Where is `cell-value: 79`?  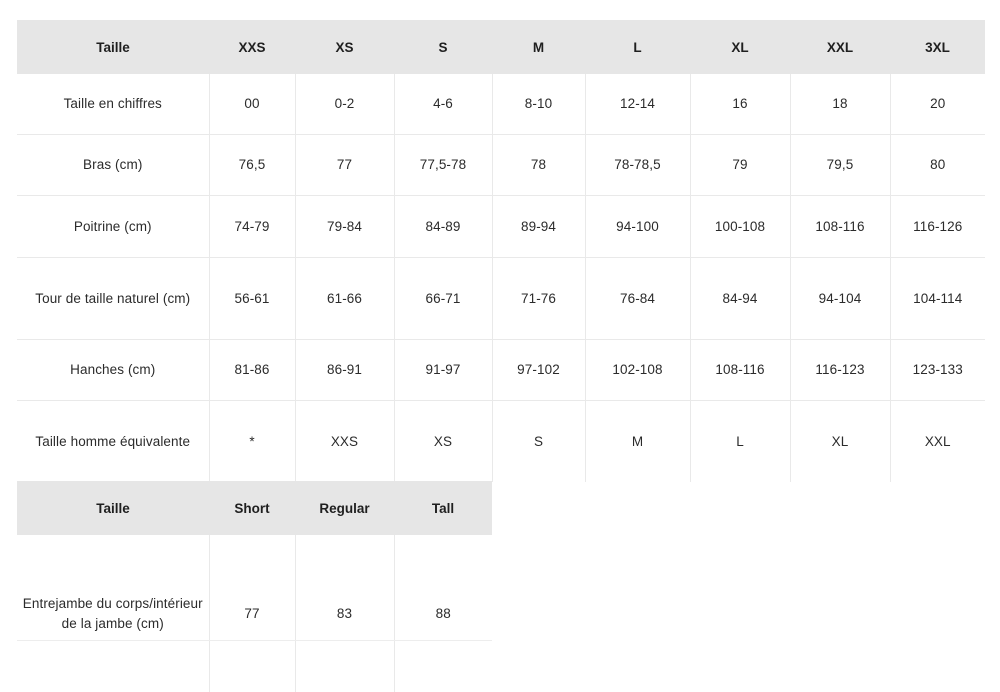
cell-value: 79 is located at coordinates (740, 165).